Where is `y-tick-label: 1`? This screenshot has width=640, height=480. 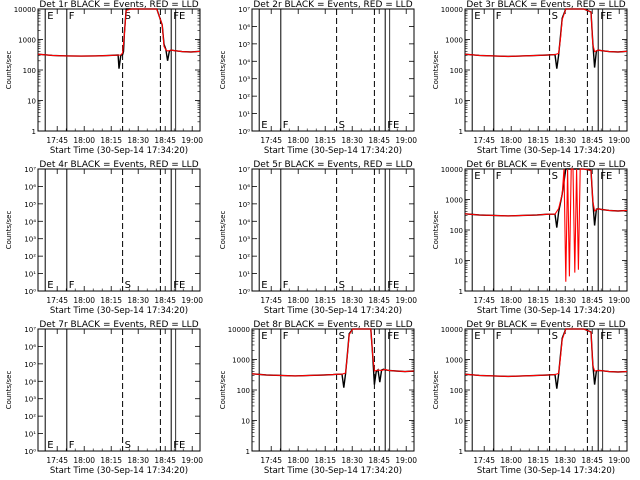
y-tick-label: 1 is located at coordinates (461, 132).